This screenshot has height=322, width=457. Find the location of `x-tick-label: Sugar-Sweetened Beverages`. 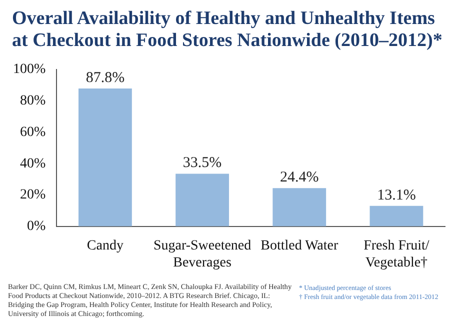

x-tick-label: Sugar-Sweetened Beverages is located at coordinates (202, 254).